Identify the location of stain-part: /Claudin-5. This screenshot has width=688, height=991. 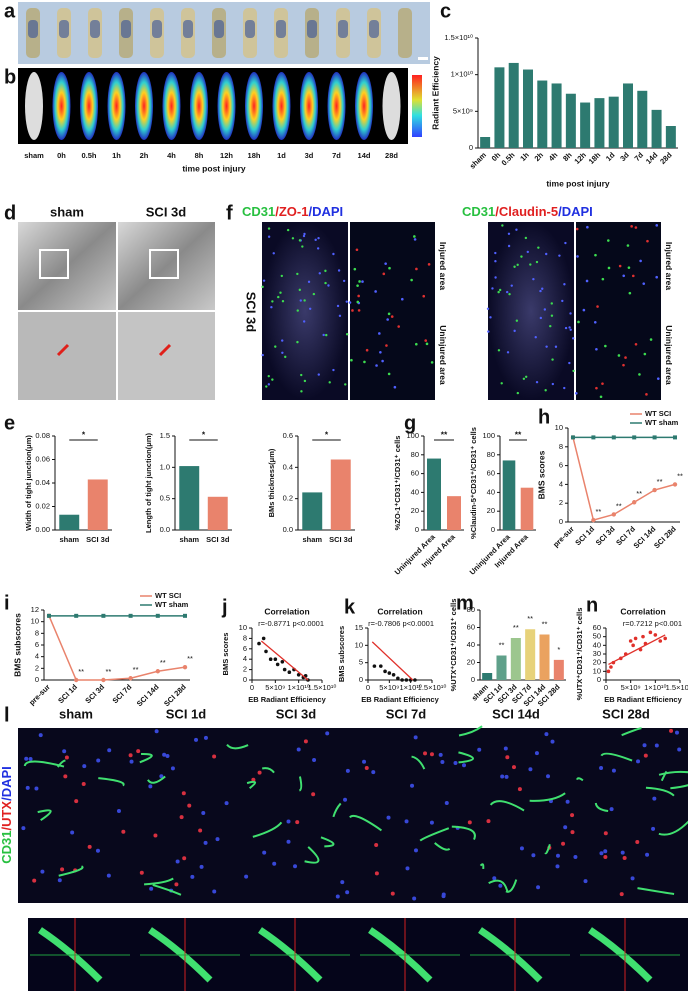
(526, 211).